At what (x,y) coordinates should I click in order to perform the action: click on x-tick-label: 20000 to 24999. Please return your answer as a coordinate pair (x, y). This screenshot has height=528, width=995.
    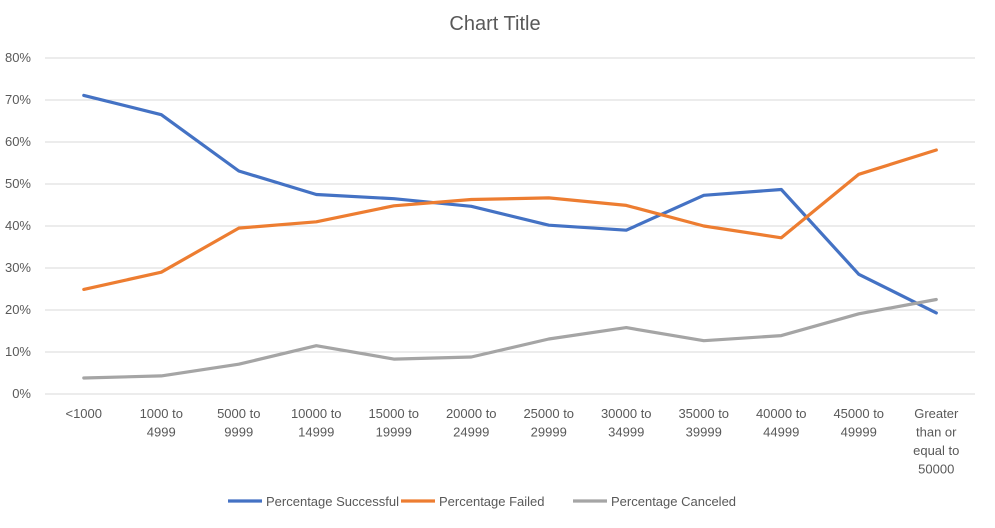
    Looking at the image, I should click on (471, 423).